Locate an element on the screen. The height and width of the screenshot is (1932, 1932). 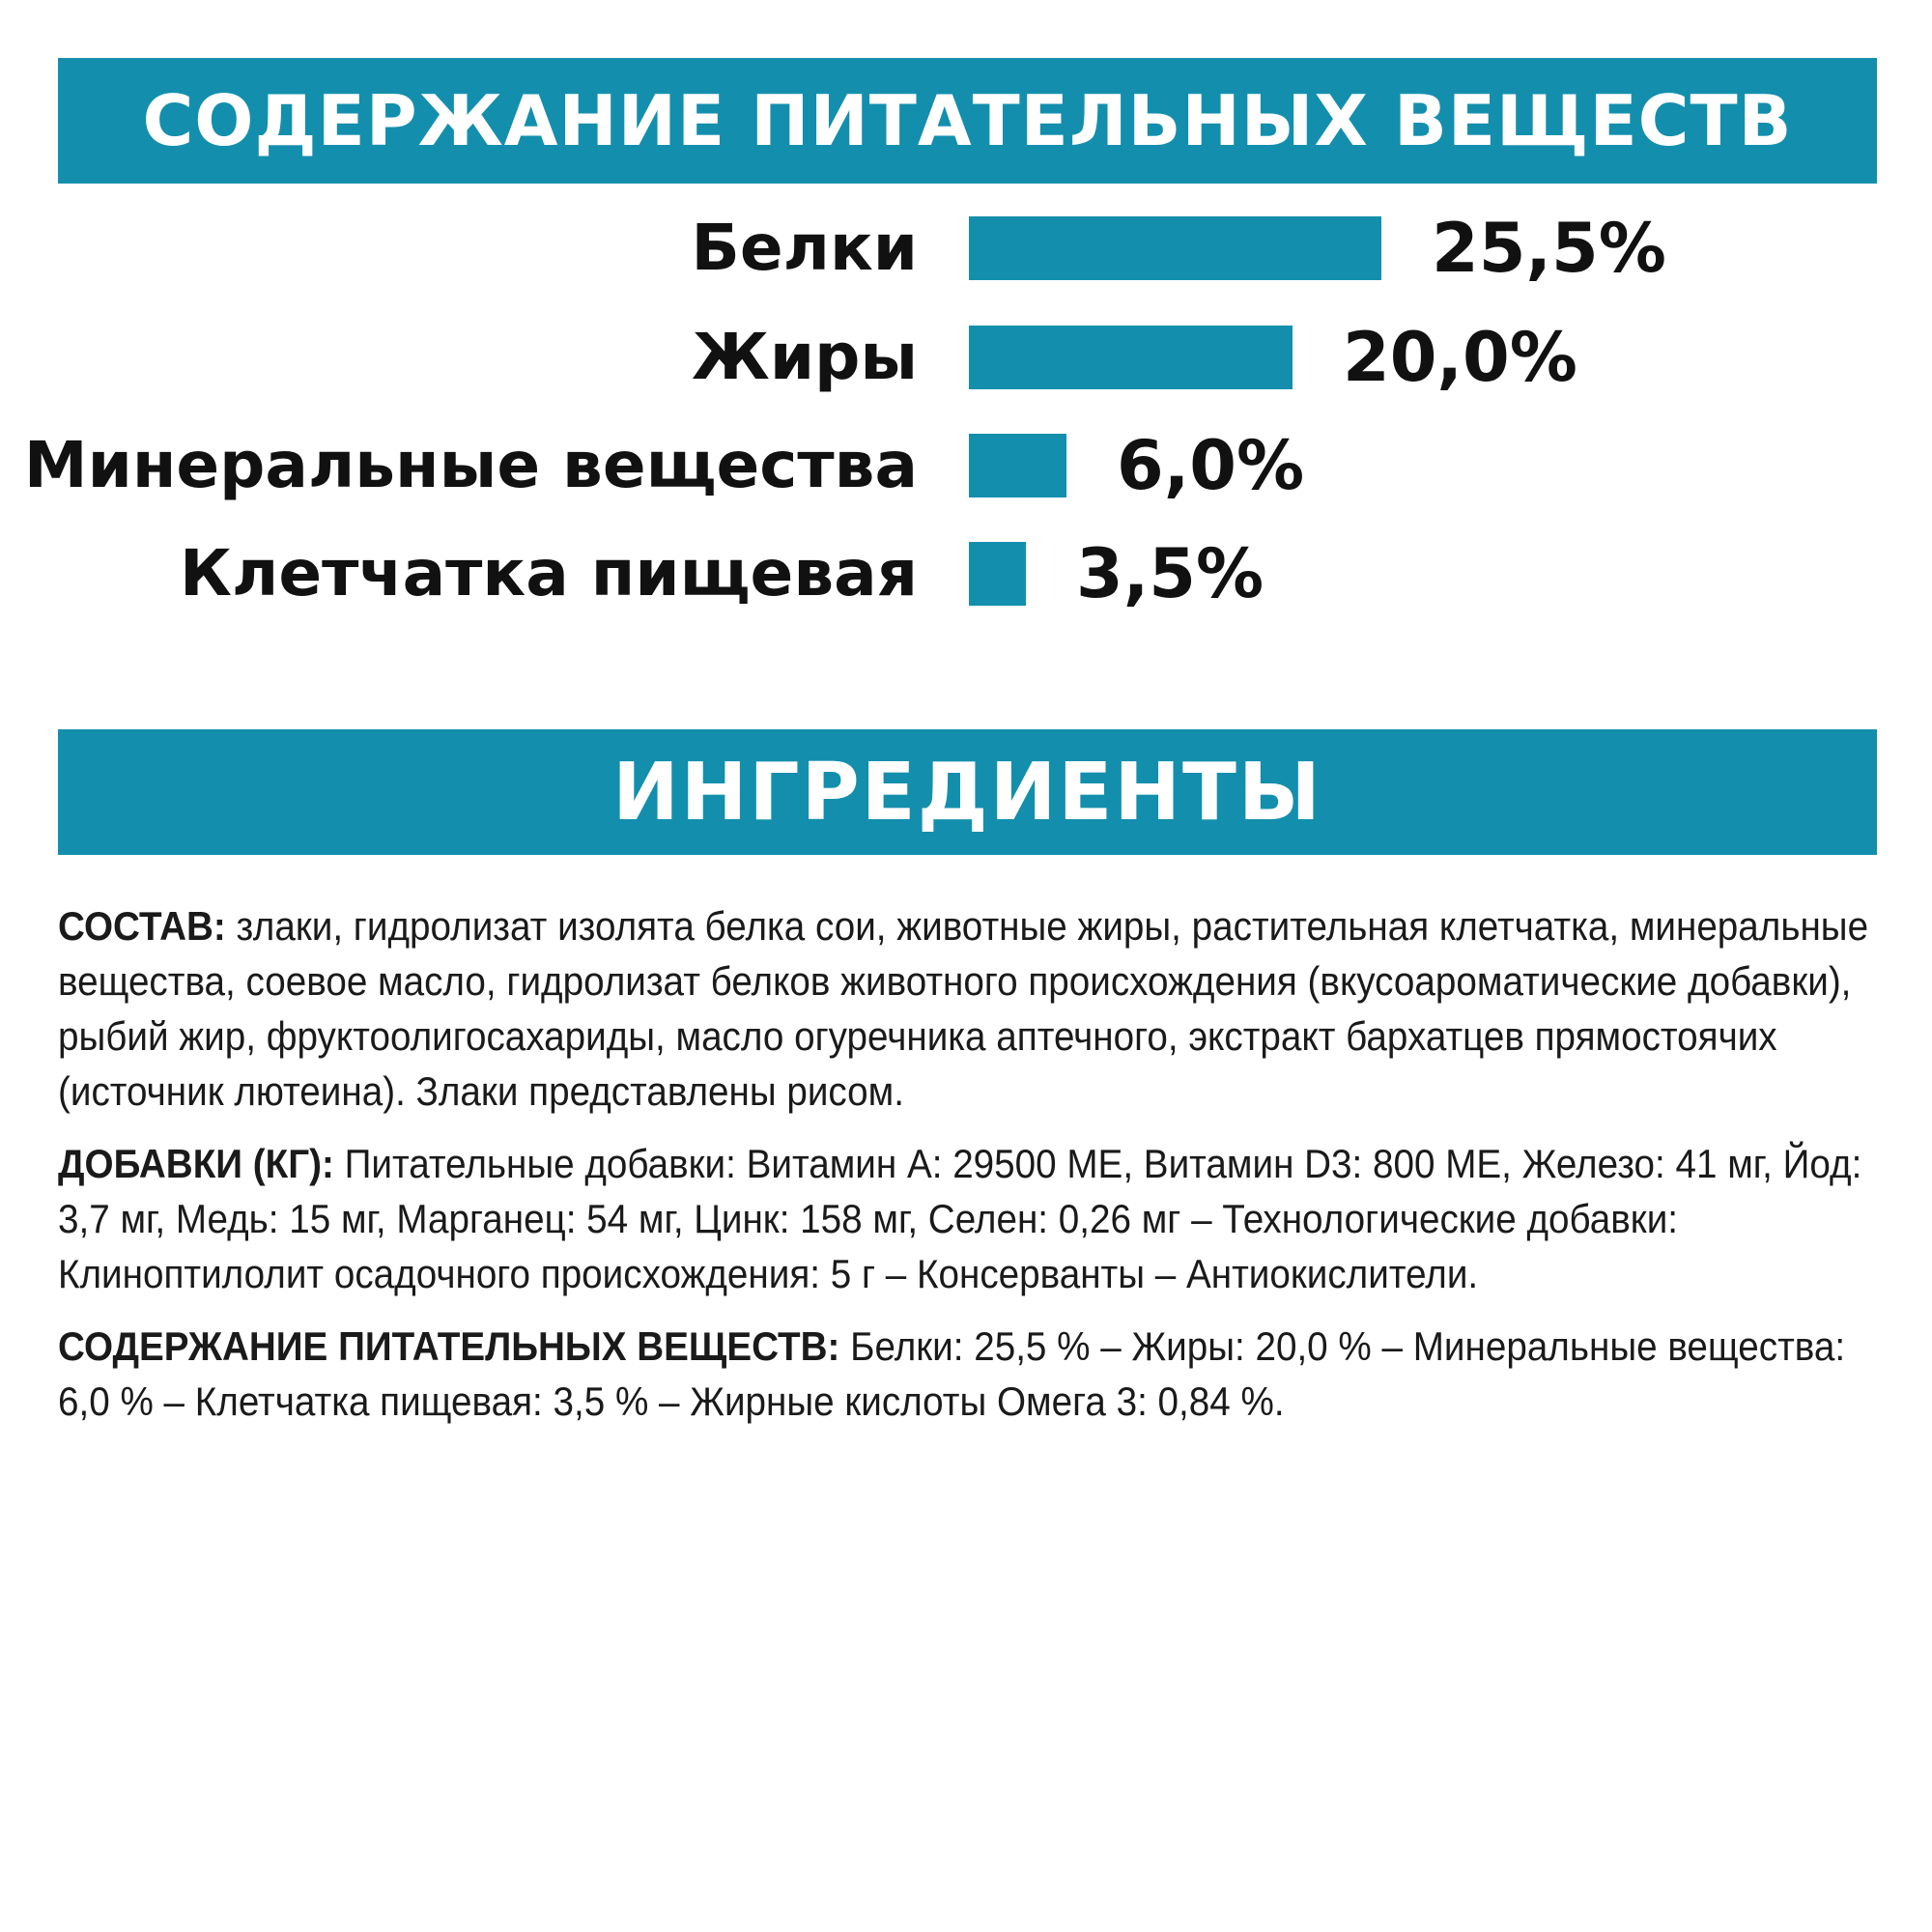
nutrient-value-label: 3,5% is located at coordinates (1170, 573).